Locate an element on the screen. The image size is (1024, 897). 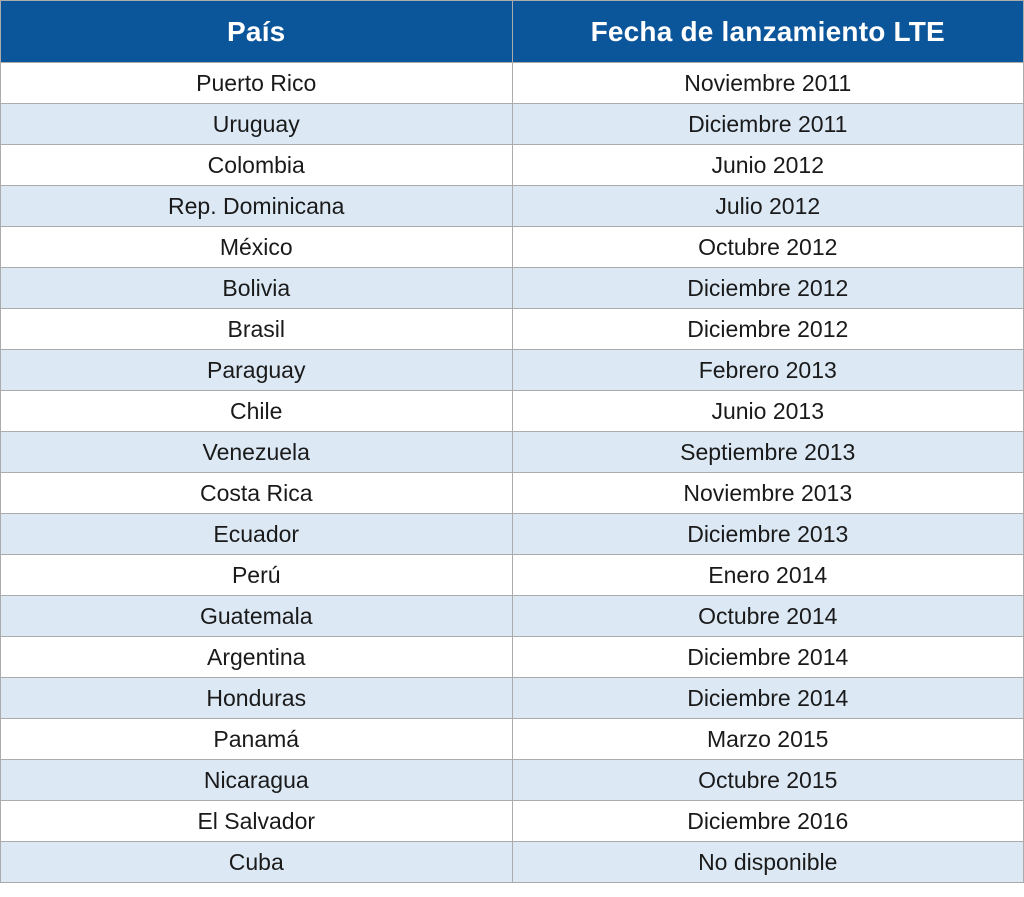
country-cell: Panamá is located at coordinates (256, 739).